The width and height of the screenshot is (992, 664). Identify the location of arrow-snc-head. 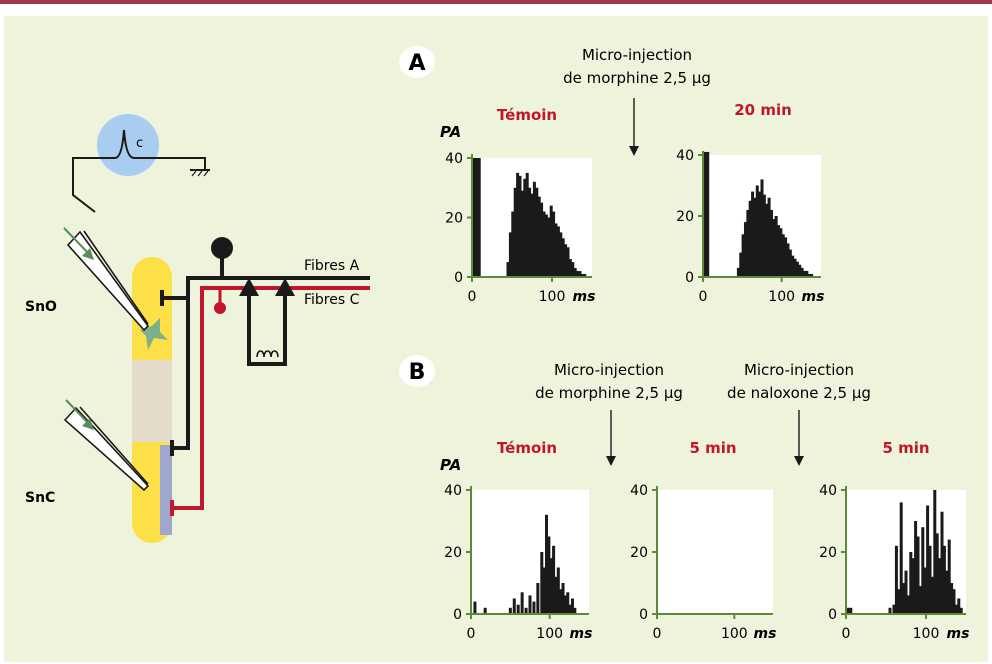
(88, 424).